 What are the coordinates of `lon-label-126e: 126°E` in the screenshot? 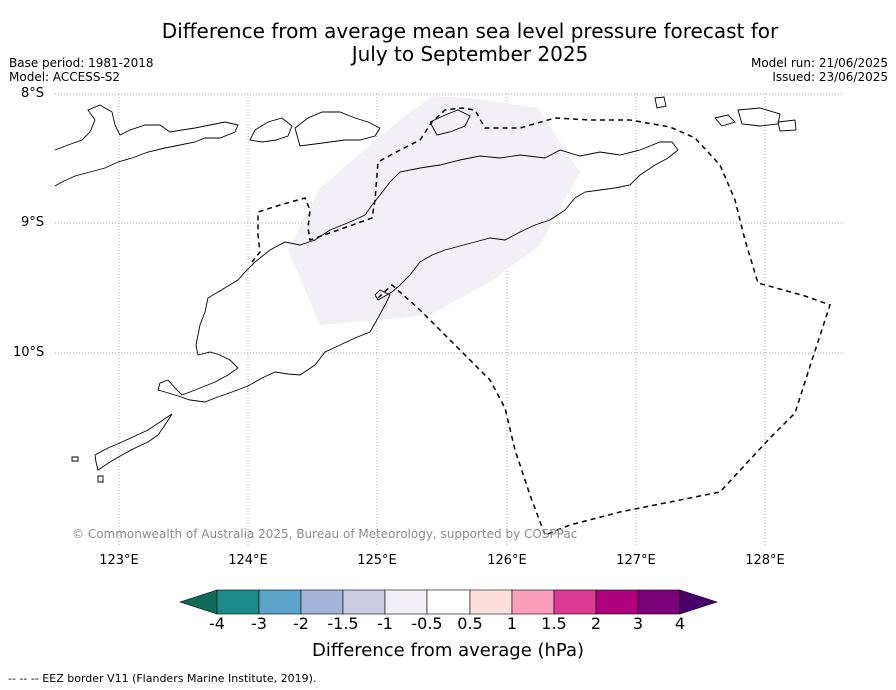 It's located at (507, 560).